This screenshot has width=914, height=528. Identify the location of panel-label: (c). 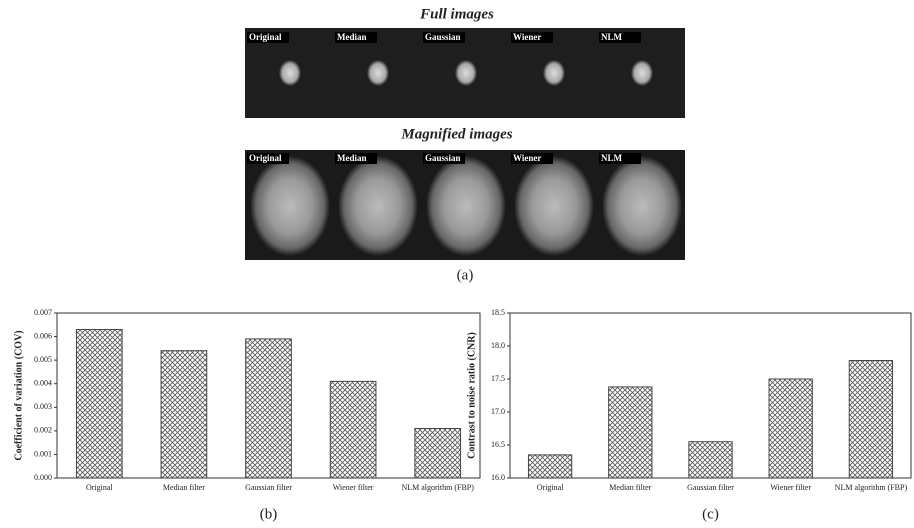
(710, 514).